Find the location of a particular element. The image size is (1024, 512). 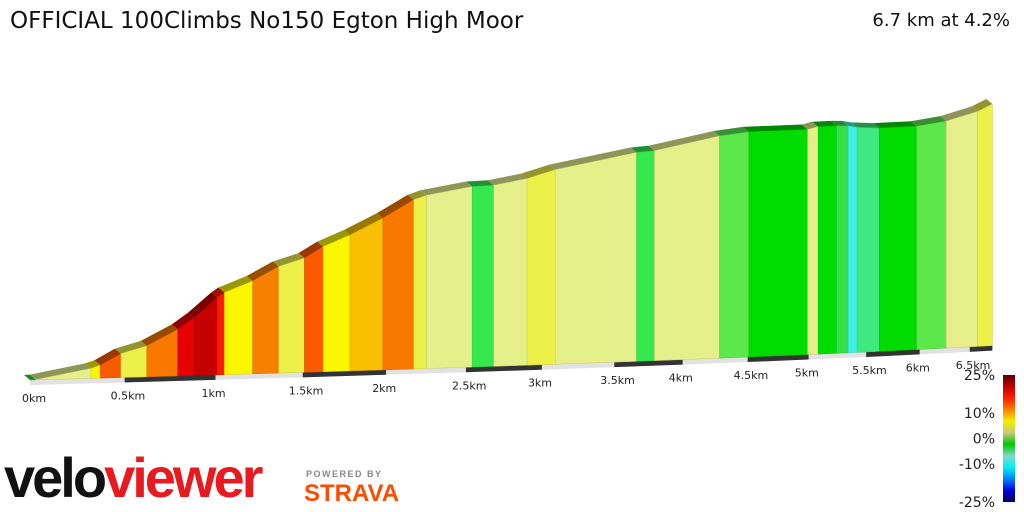

x-tick-label: 5.5km is located at coordinates (869, 370).